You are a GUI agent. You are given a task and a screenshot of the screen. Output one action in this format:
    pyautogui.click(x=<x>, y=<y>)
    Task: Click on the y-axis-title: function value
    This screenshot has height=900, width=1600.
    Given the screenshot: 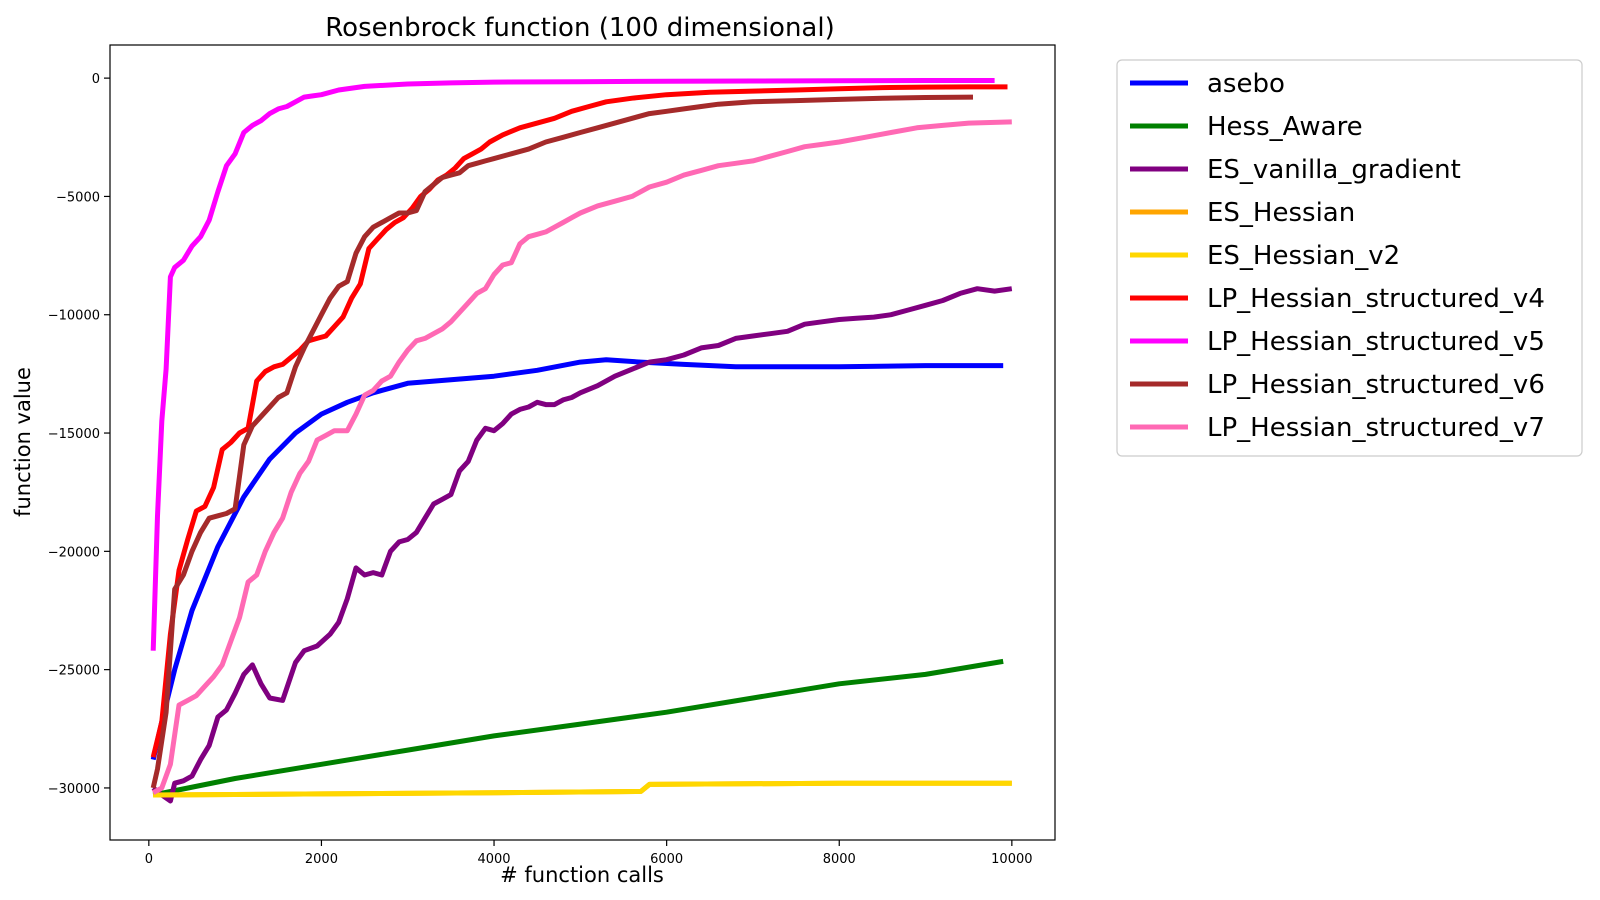 What is the action you would take?
    pyautogui.click(x=23, y=442)
    